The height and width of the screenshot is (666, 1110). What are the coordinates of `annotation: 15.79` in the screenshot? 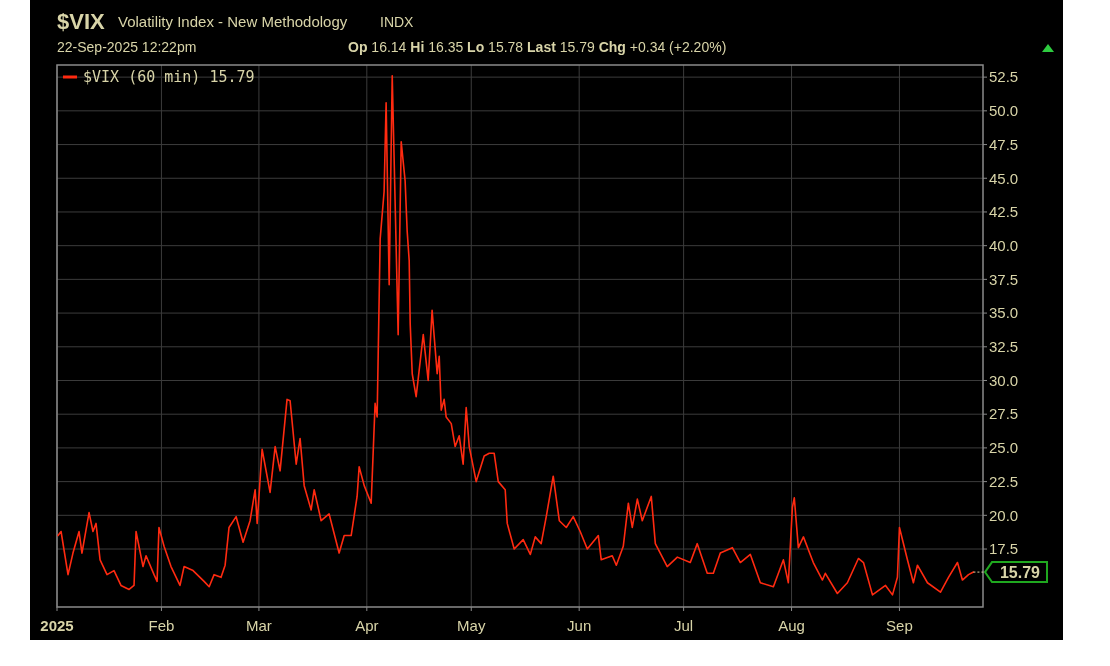 It's located at (1020, 572).